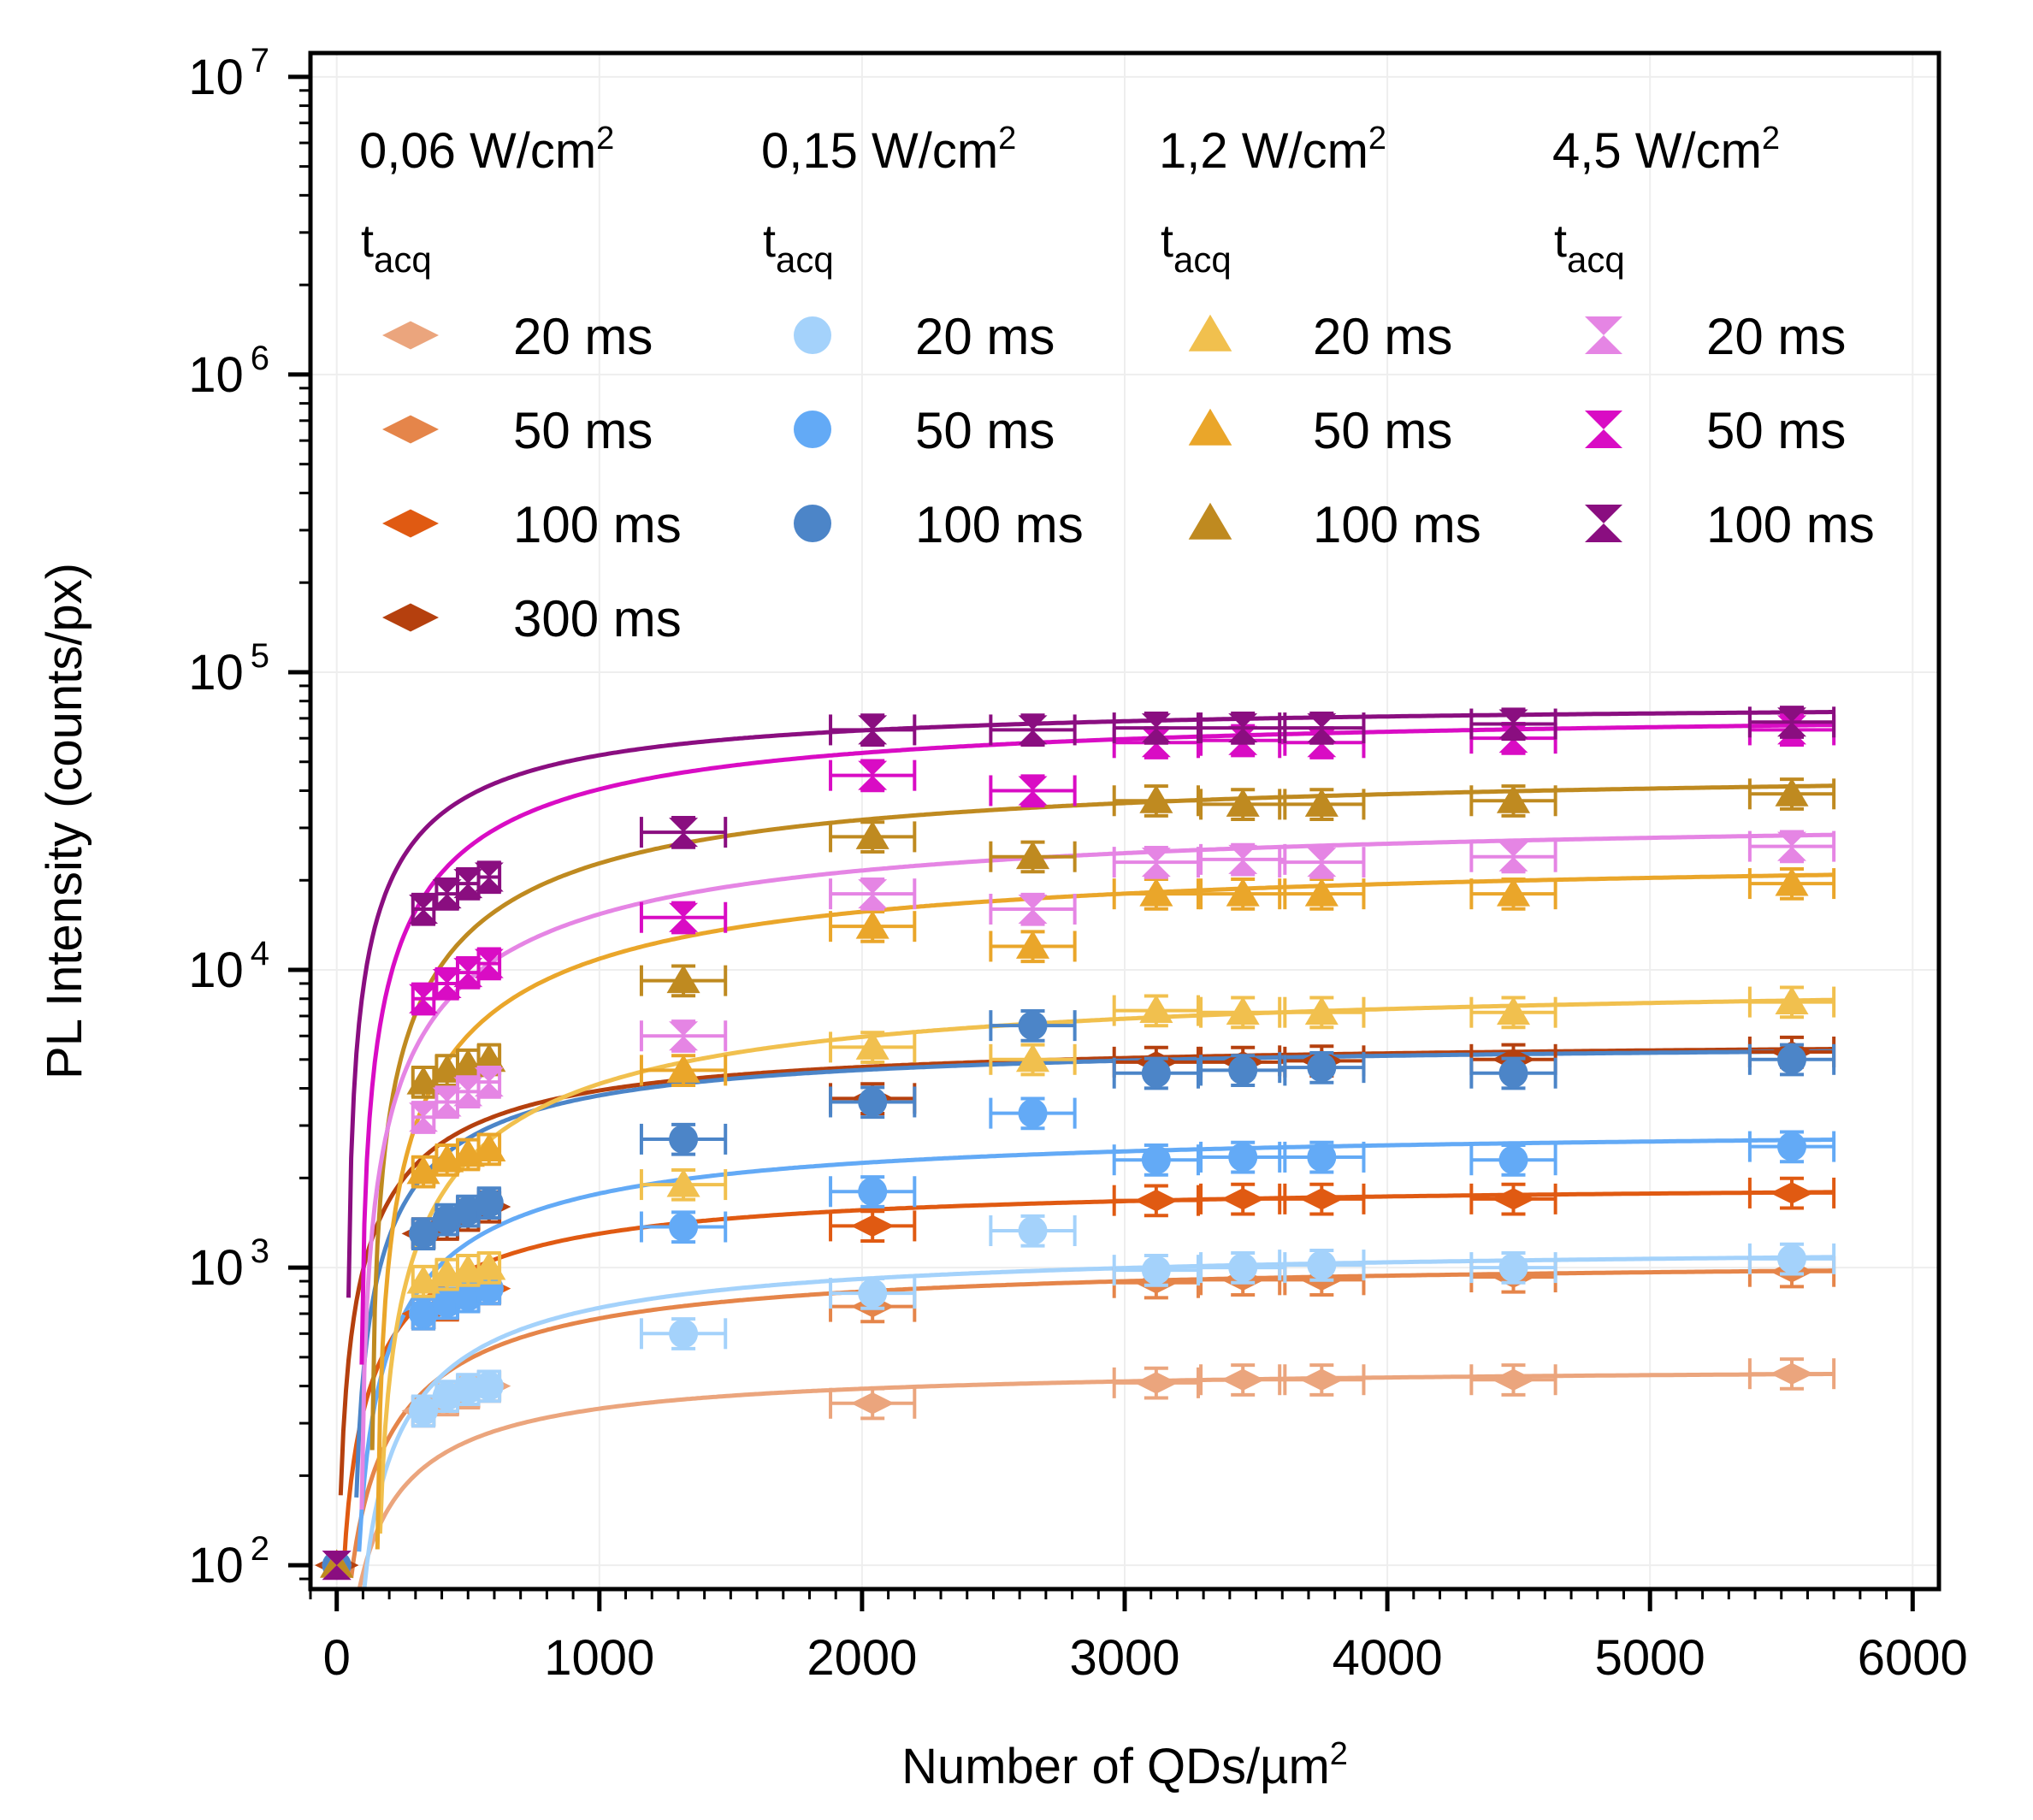 This screenshot has width=2033, height=1820. What do you see at coordinates (337, 1658) in the screenshot?
I see `x-tick-label: 0` at bounding box center [337, 1658].